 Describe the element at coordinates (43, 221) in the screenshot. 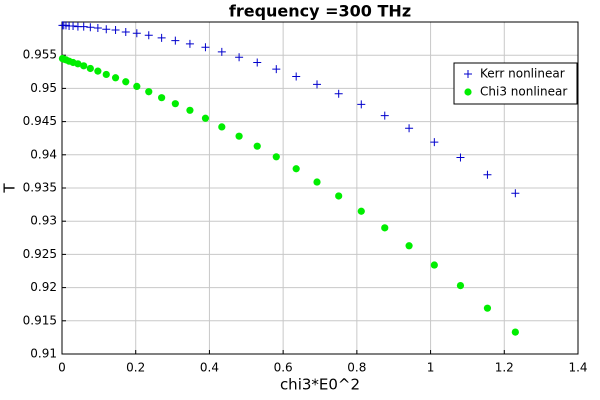

I see `y-tick-label: 0.93` at that location.